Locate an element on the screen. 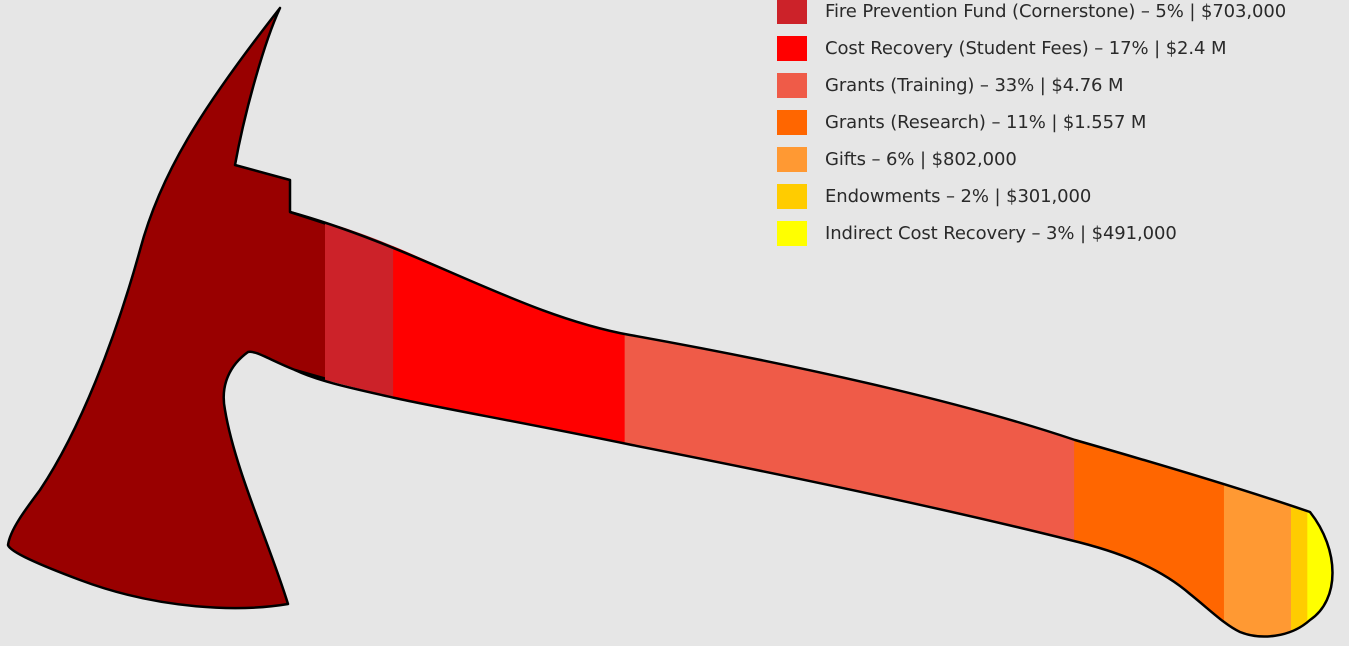  legend-item: Grants (Training) – 33% | $4.76 M is located at coordinates (1031, 85).